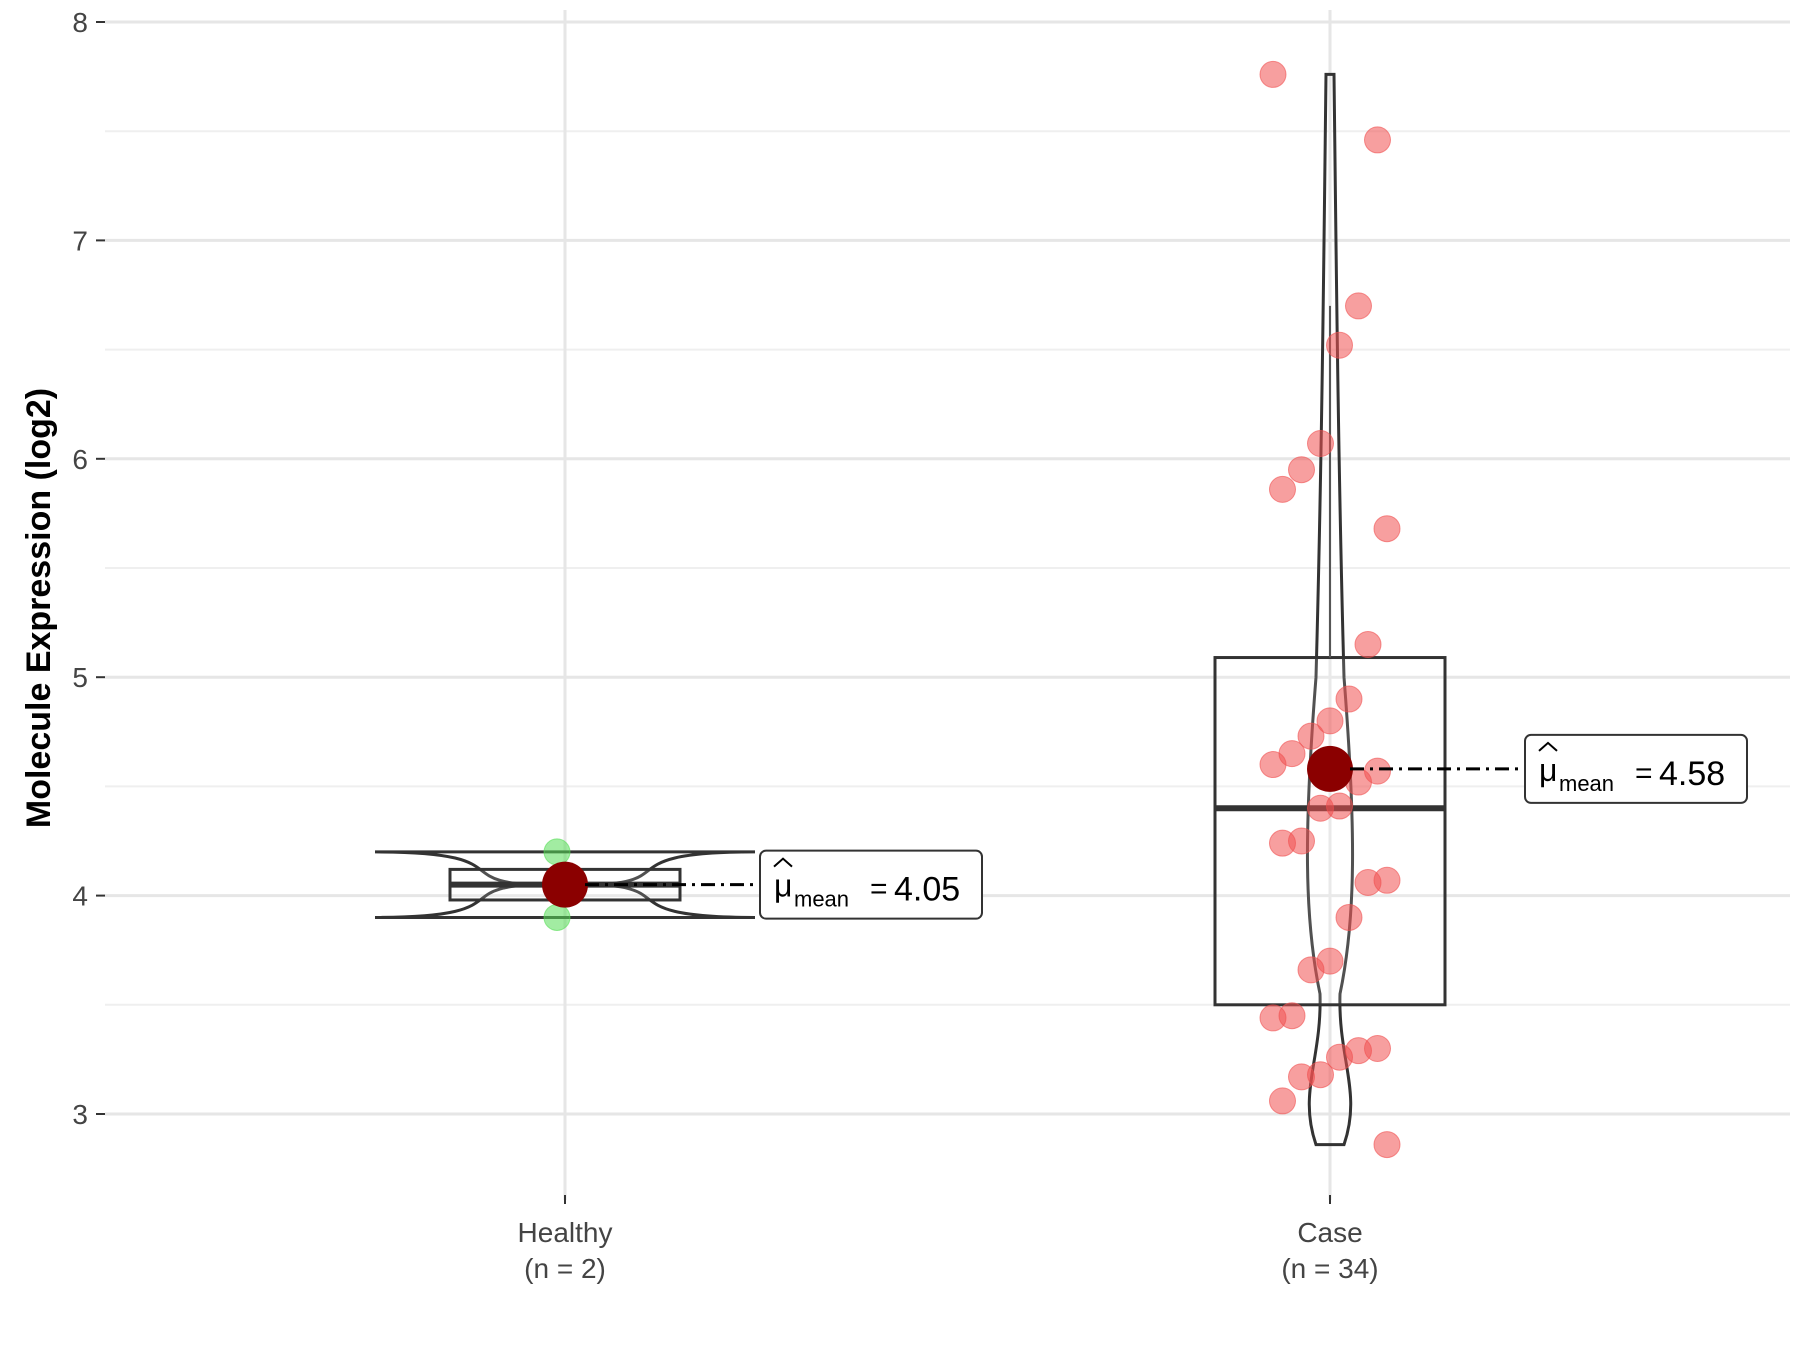 The width and height of the screenshot is (1800, 1350). I want to click on x-tick-sublabel: (n = 2), so click(565, 1268).